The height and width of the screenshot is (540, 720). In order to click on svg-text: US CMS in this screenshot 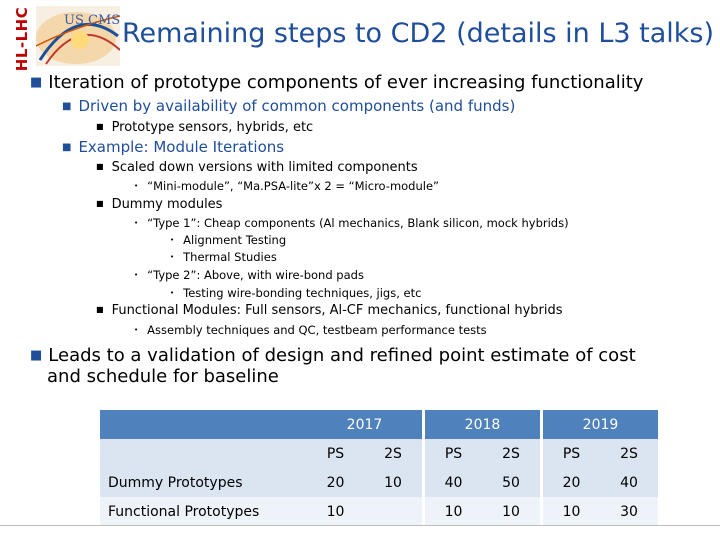, I will do `click(92, 20)`.